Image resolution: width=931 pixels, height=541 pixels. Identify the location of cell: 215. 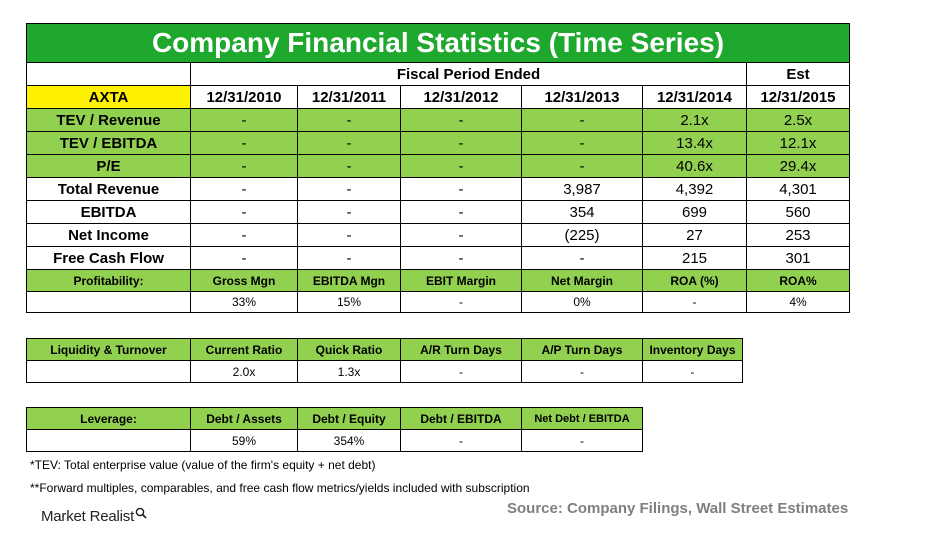
(694, 258).